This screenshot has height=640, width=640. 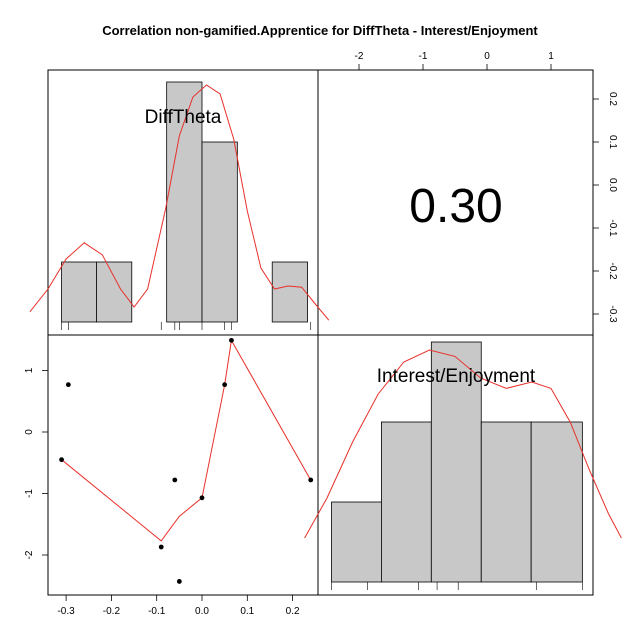 I want to click on x-axis-tick-label: 0.2, so click(x=293, y=611).